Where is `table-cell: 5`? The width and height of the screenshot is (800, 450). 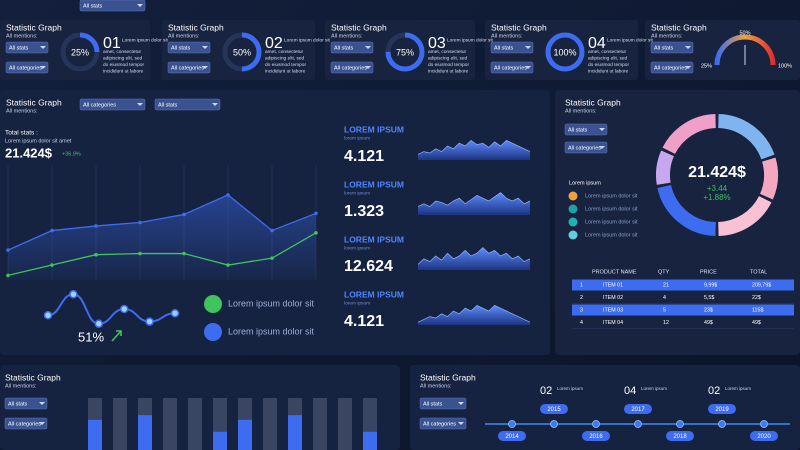
table-cell: 5 is located at coordinates (664, 310).